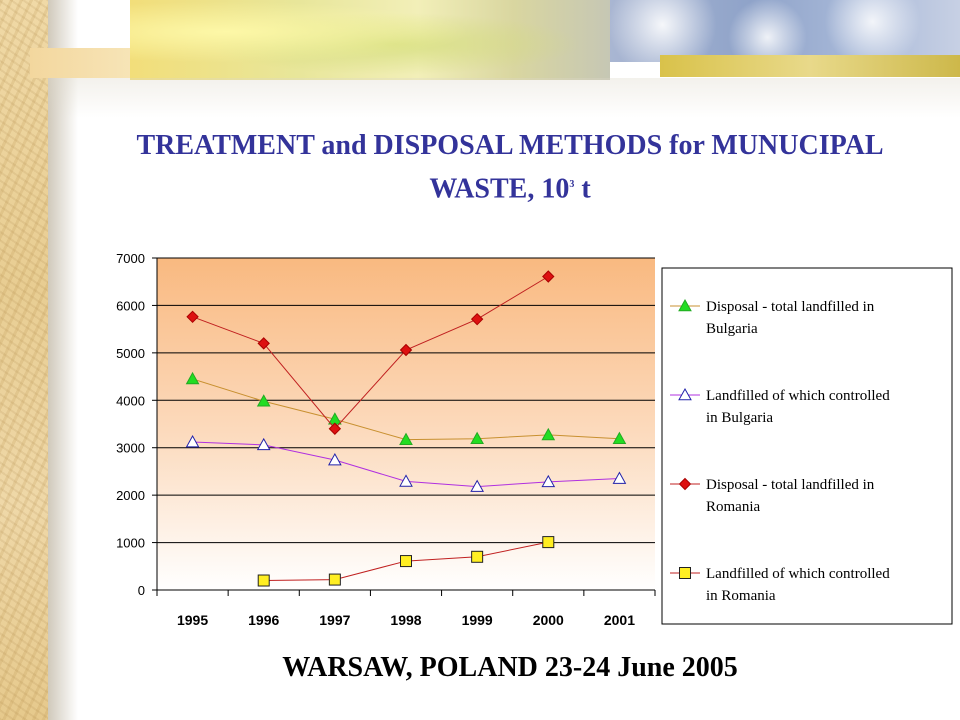 Image resolution: width=960 pixels, height=720 pixels. I want to click on title-line-2-text: WASTE, 10, so click(499, 189).